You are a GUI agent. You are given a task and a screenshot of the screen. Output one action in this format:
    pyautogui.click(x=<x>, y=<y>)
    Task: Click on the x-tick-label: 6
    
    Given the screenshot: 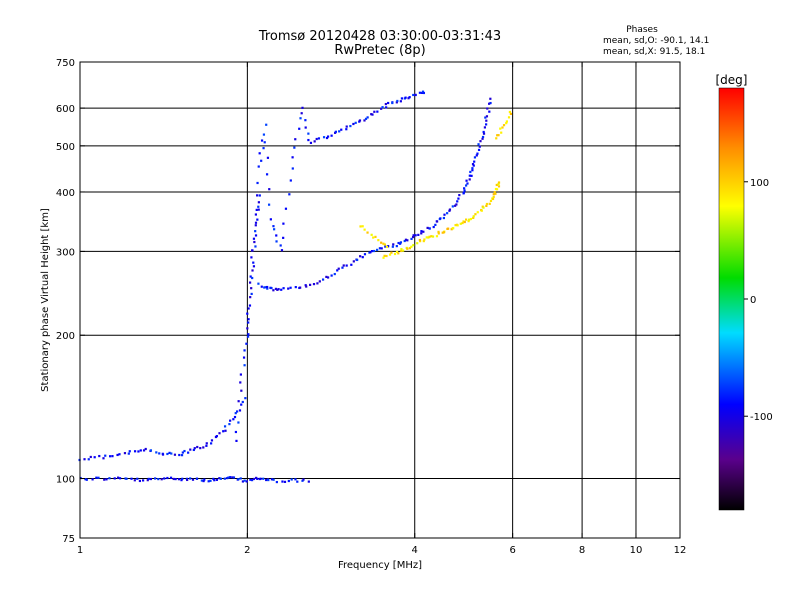 What is the action you would take?
    pyautogui.click(x=512, y=550)
    